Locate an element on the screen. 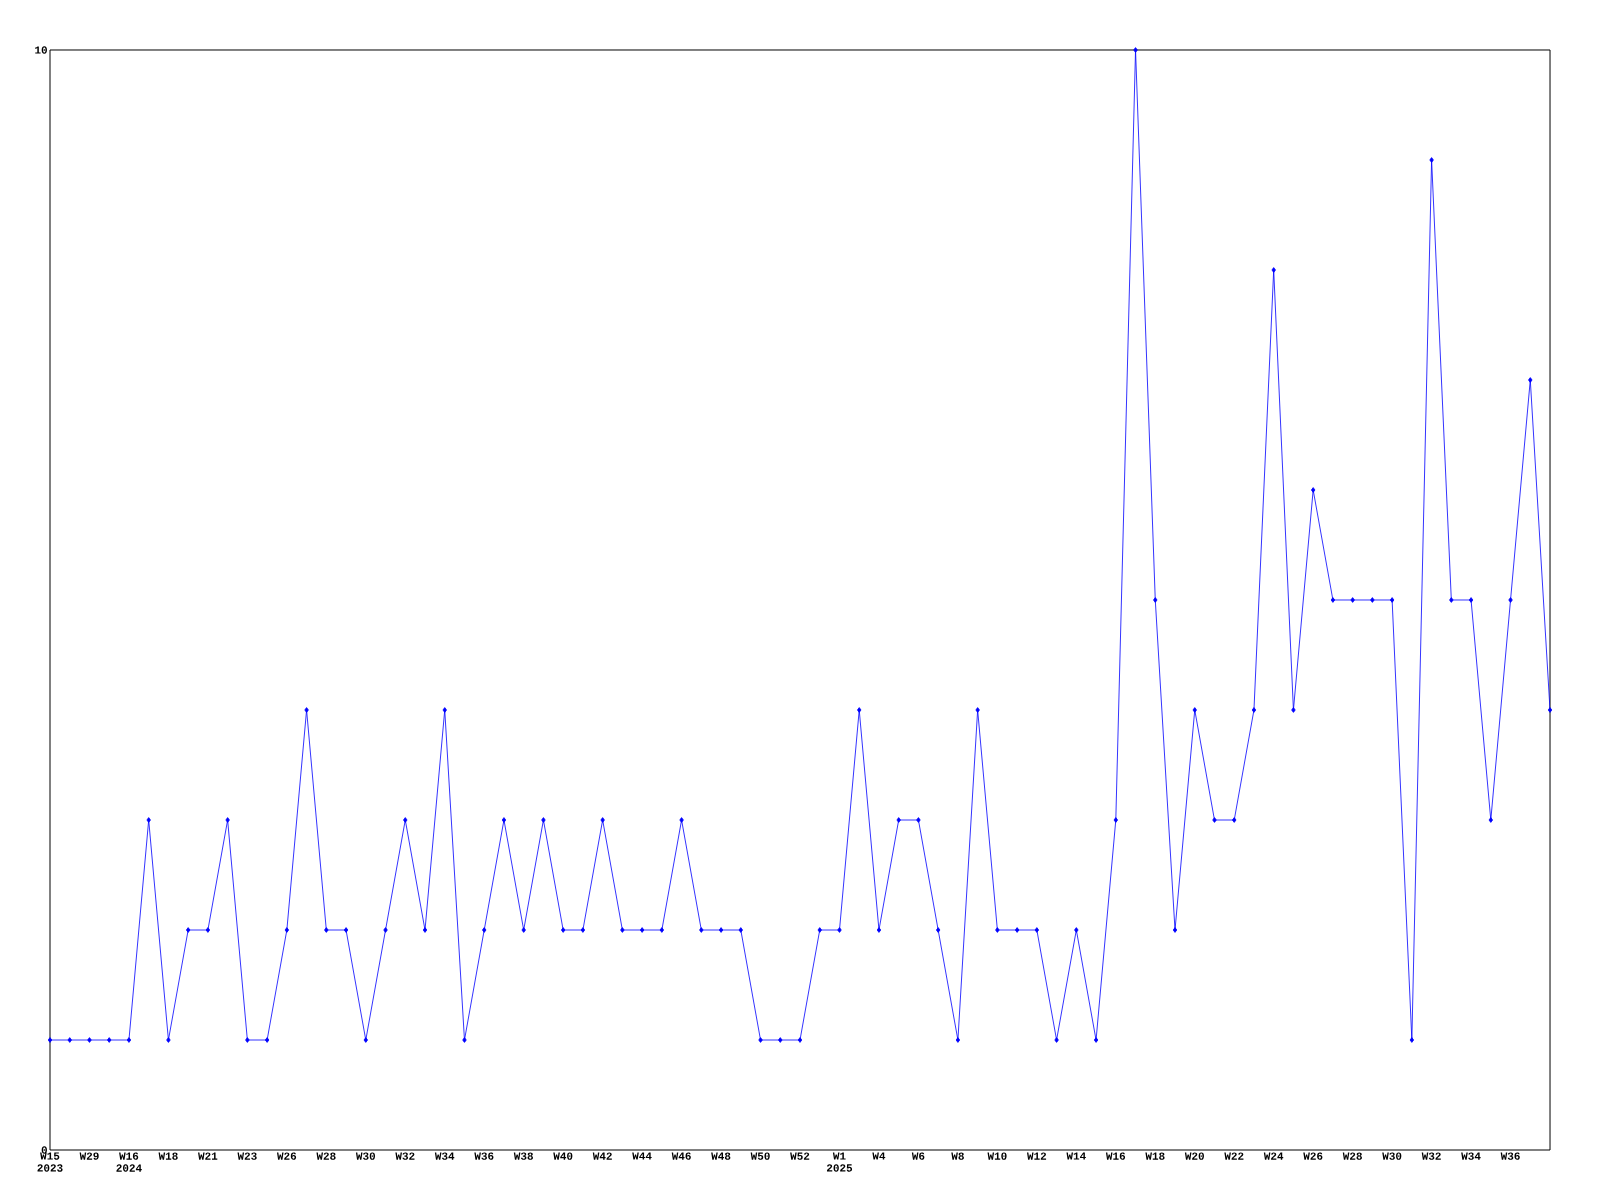 The height and width of the screenshot is (1200, 1600). y-tick-label: 0 is located at coordinates (44, 1150).